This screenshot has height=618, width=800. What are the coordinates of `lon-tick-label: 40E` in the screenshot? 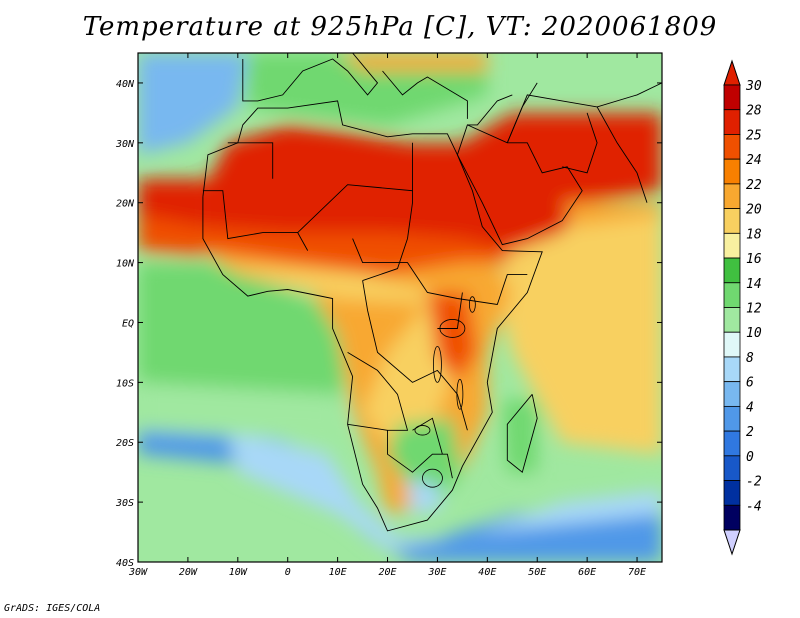 It's located at (487, 572).